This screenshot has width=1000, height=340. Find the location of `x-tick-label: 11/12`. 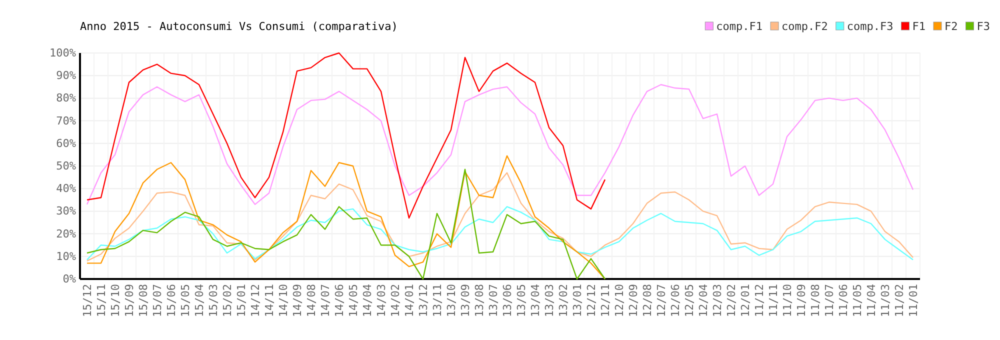

x-tick-label: 11/12 is located at coordinates (759, 301).